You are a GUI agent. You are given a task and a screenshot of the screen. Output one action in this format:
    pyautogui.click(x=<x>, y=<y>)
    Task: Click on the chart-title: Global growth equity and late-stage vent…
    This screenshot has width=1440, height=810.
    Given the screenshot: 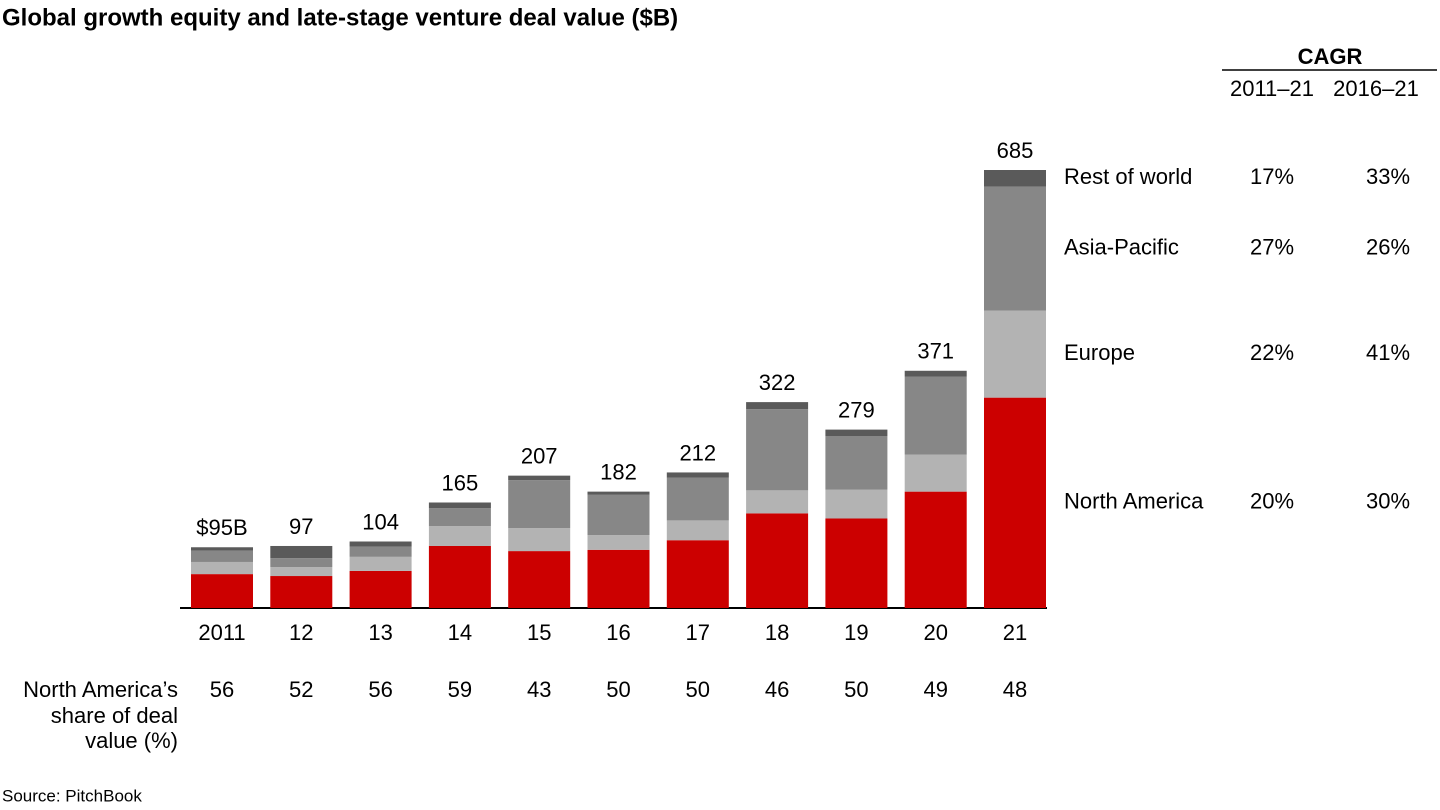 What is the action you would take?
    pyautogui.click(x=340, y=17)
    